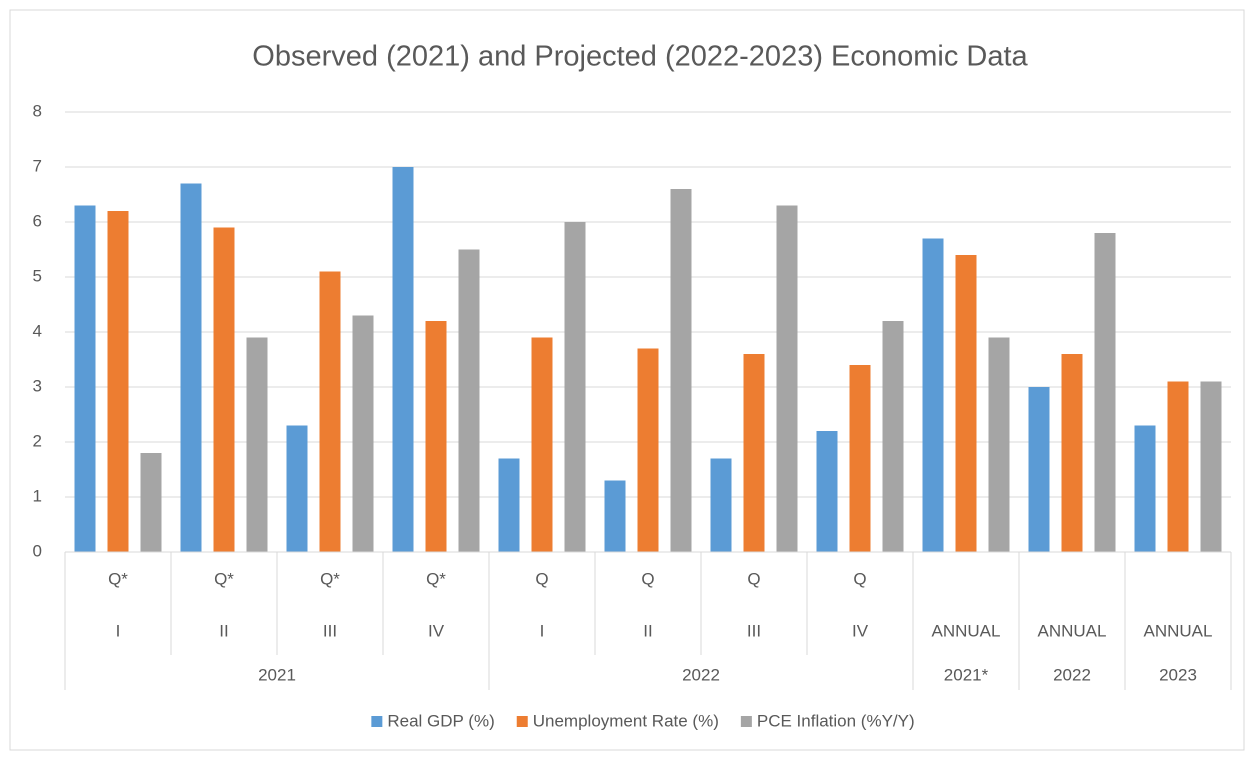 The image size is (1254, 760). What do you see at coordinates (37, 550) in the screenshot?
I see `y-tick-label: 0` at bounding box center [37, 550].